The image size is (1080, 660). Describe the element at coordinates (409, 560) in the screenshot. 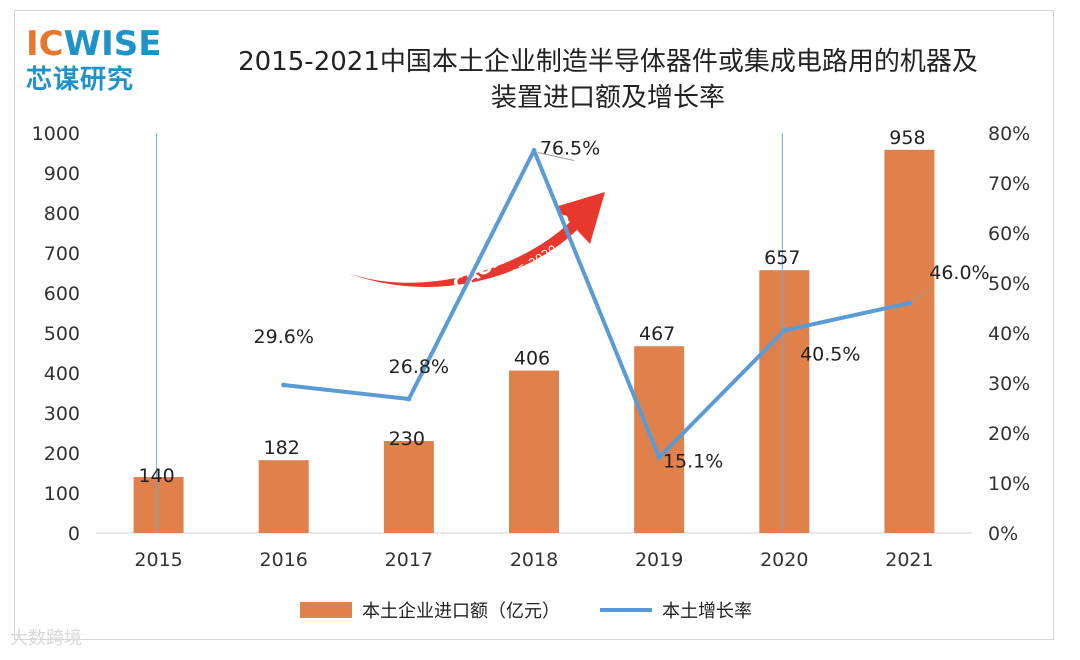

I see `x-tick-label: 2017` at that location.